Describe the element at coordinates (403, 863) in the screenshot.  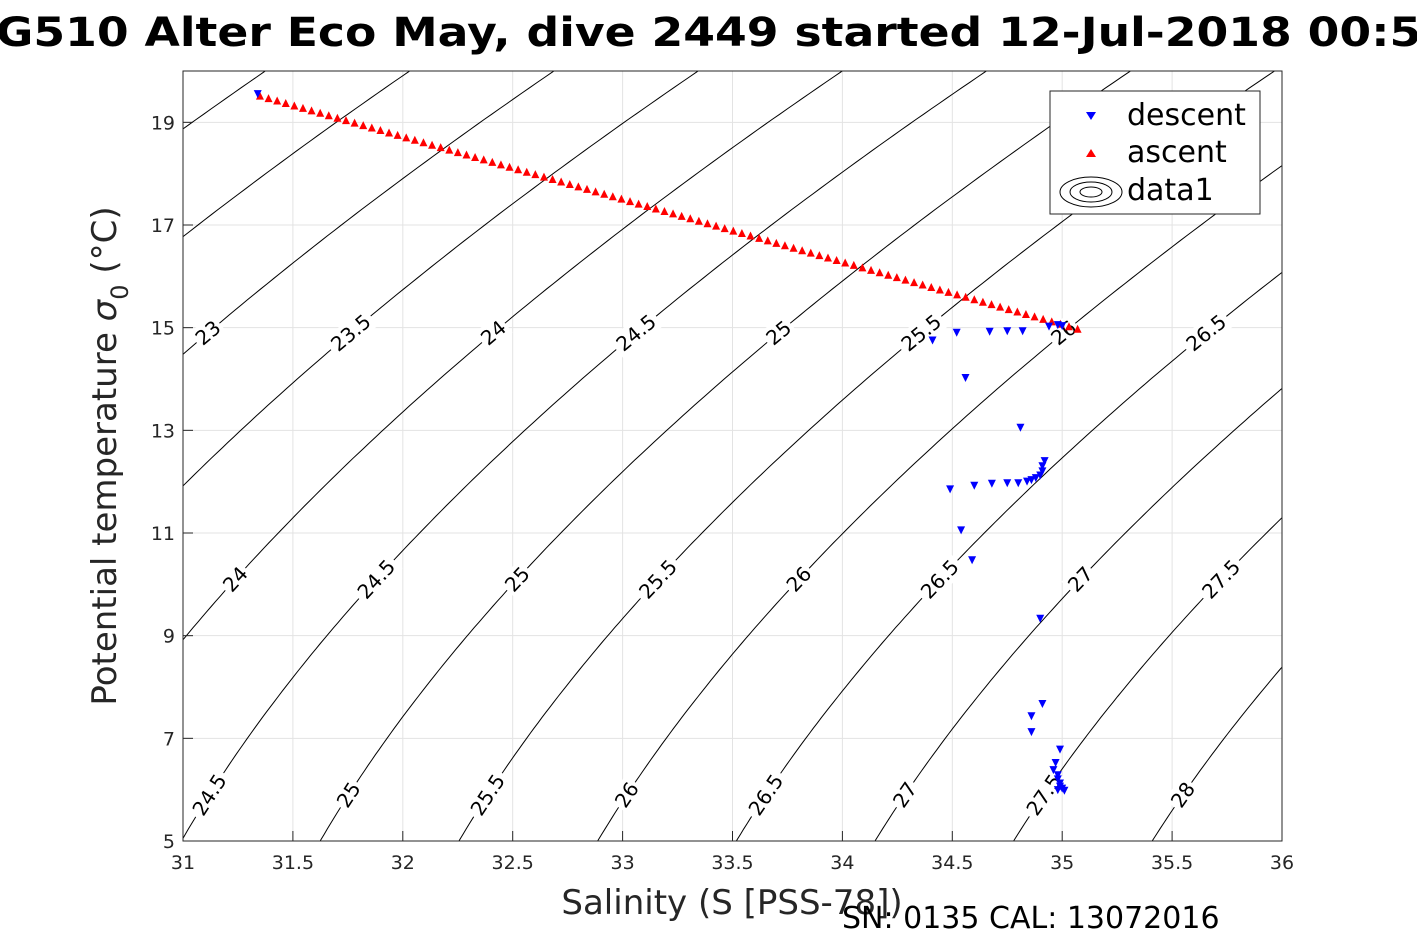
I see `x-tick-label: 32` at that location.